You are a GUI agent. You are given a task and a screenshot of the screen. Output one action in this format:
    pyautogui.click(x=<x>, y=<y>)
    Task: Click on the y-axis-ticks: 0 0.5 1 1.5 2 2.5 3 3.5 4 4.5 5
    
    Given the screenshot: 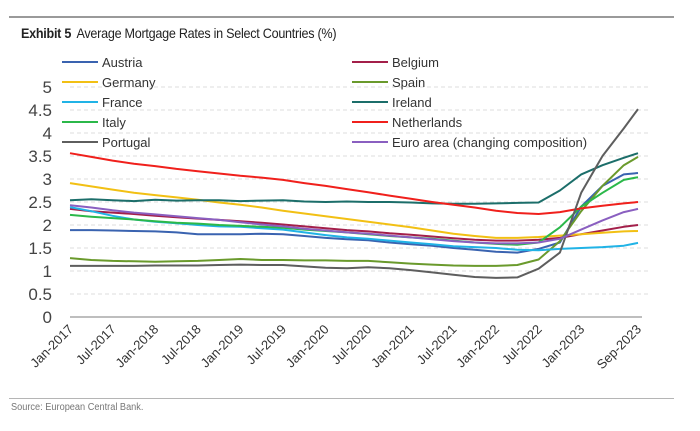 What is the action you would take?
    pyautogui.click(x=40, y=202)
    